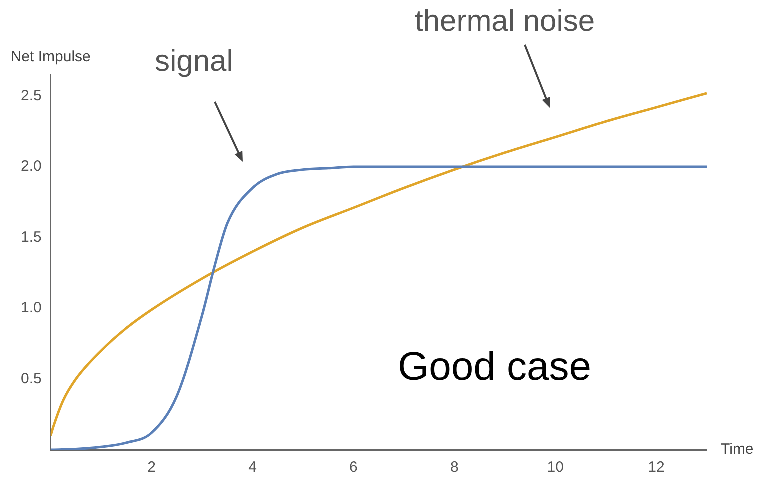  I want to click on y-tick-label: 2.0, so click(31, 167).